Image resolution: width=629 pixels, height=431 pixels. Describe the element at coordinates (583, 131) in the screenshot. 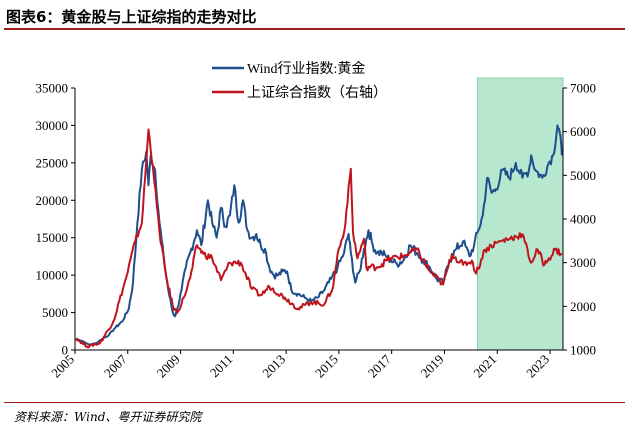

I see `right-tick-label: 6000` at that location.